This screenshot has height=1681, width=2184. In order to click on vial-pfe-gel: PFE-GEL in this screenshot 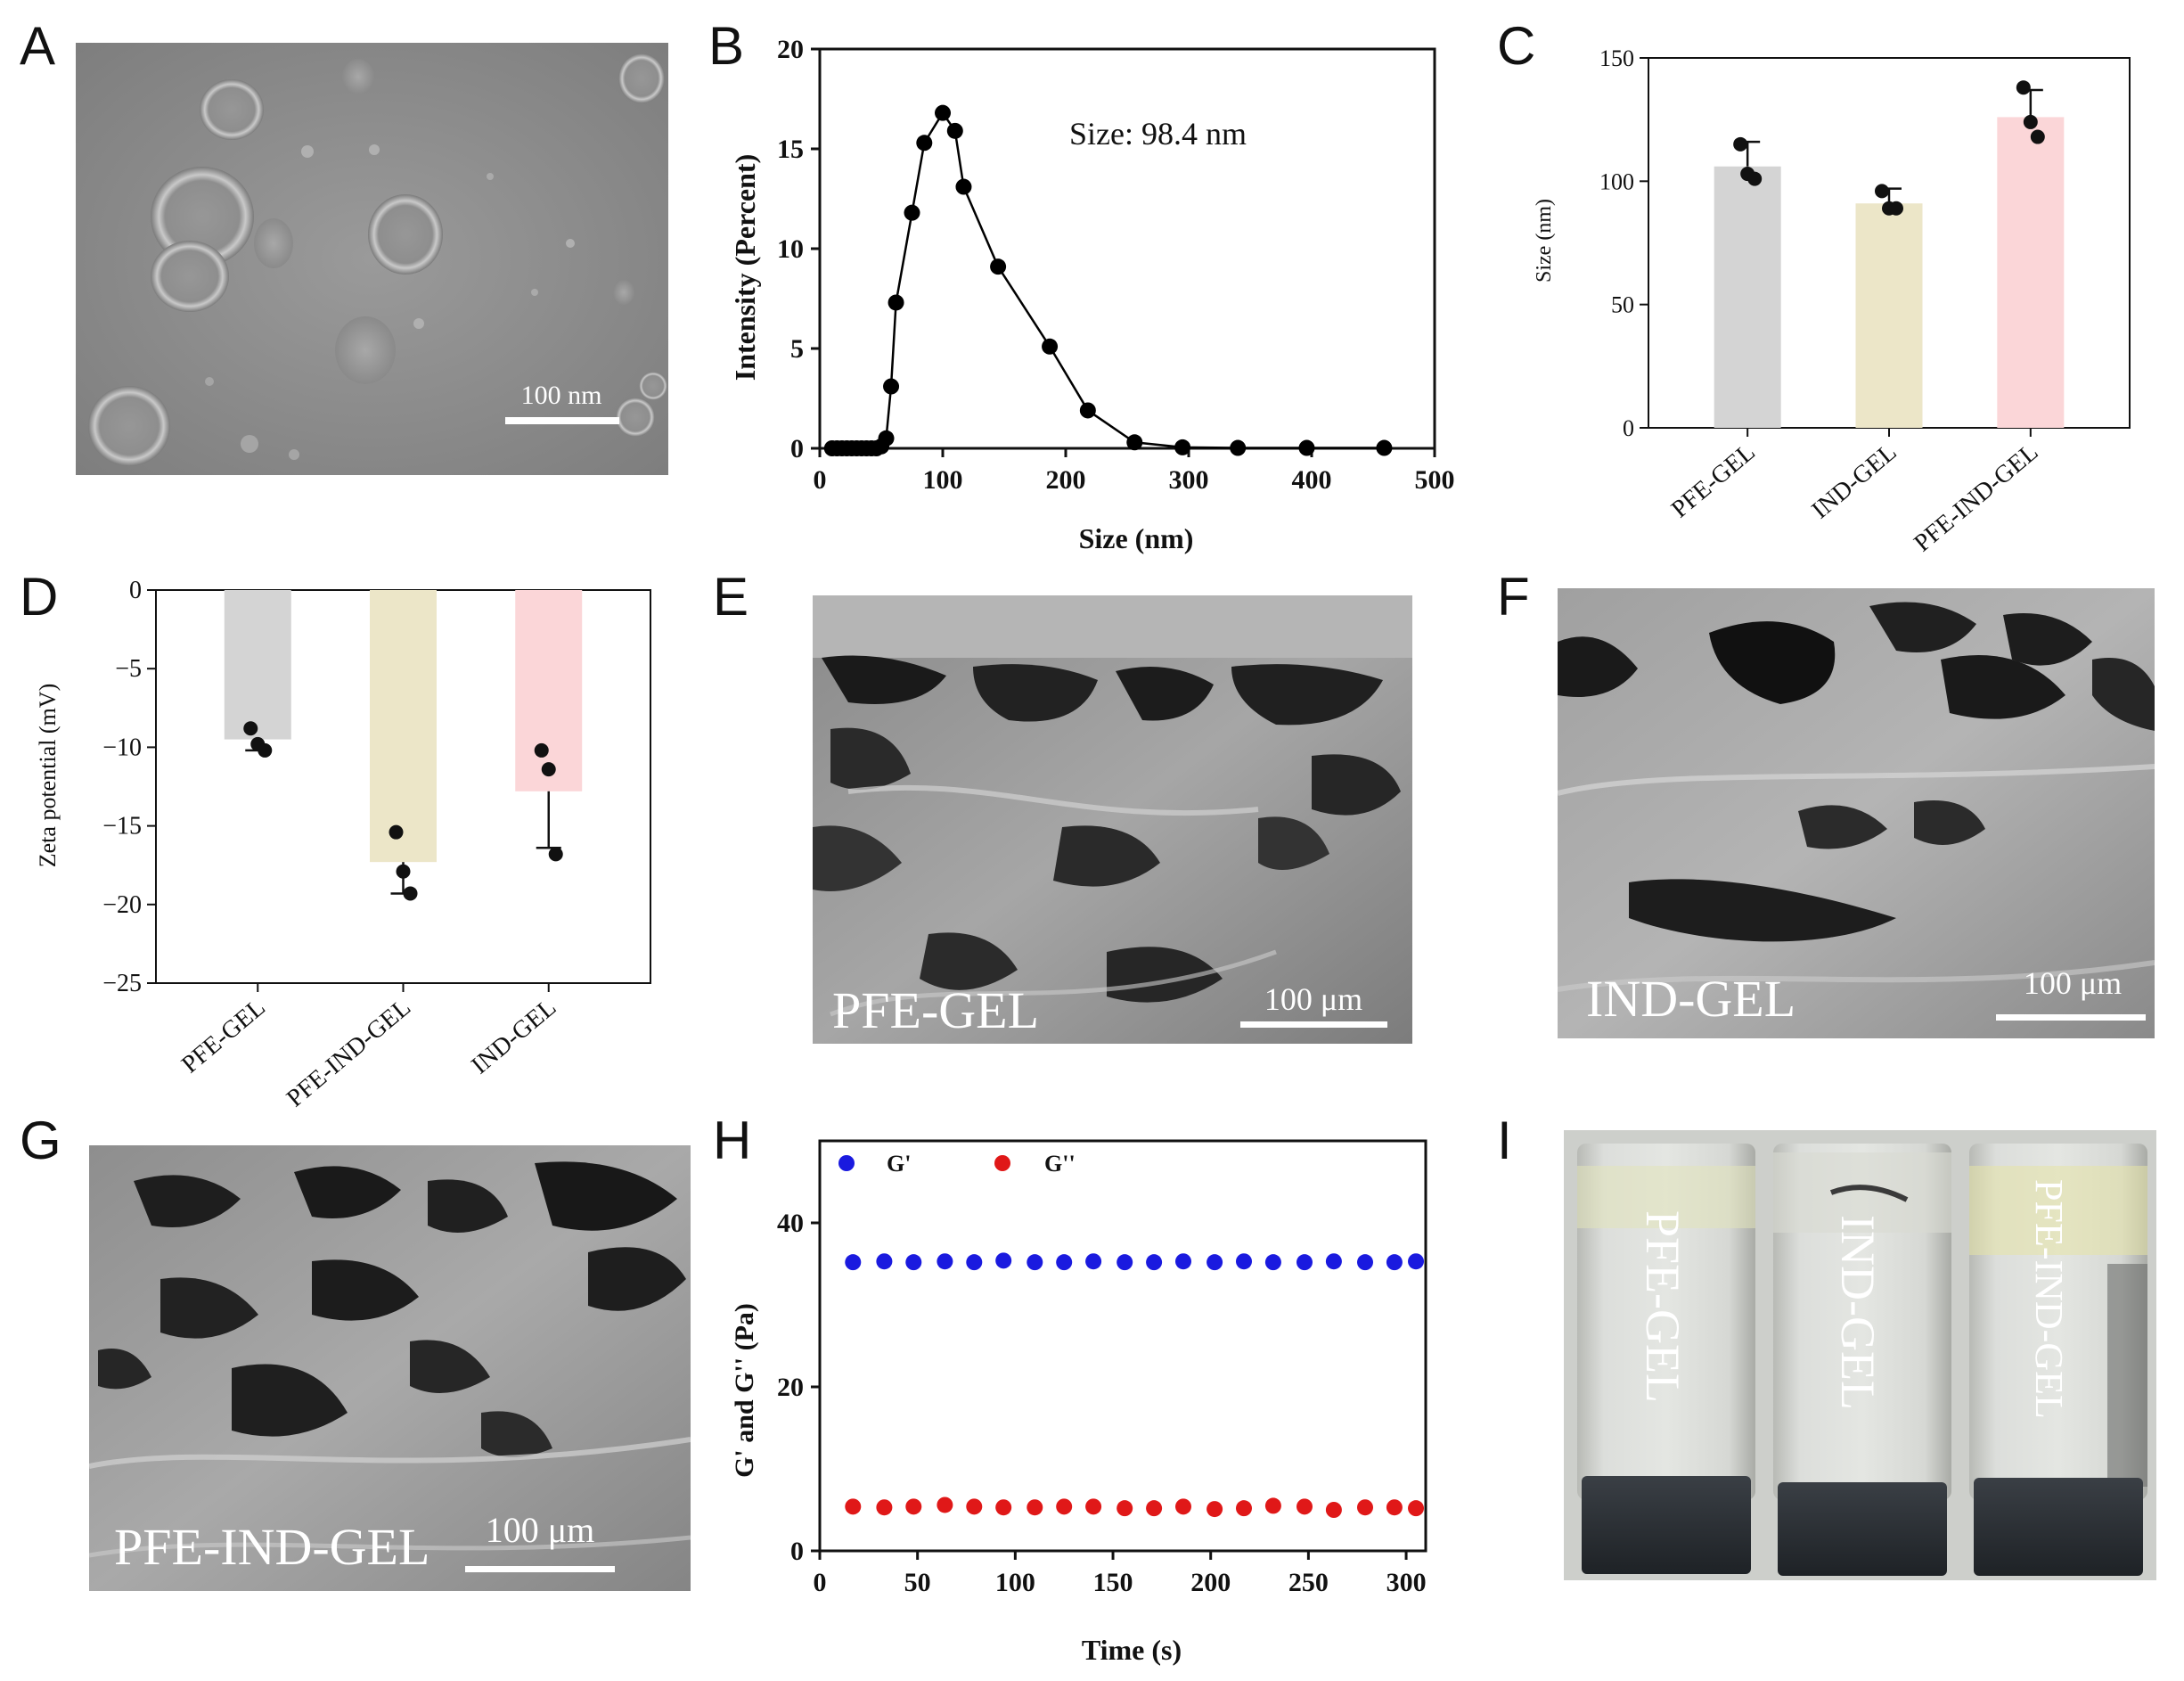, I will do `click(1666, 1359)`.